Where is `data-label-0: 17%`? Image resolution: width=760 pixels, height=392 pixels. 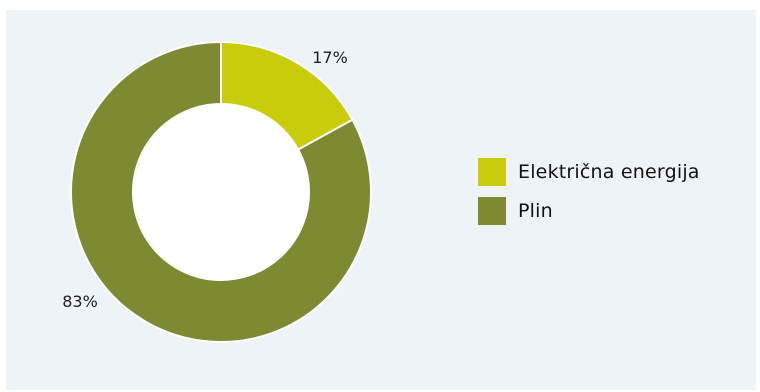
data-label-0: 17% is located at coordinates (330, 57).